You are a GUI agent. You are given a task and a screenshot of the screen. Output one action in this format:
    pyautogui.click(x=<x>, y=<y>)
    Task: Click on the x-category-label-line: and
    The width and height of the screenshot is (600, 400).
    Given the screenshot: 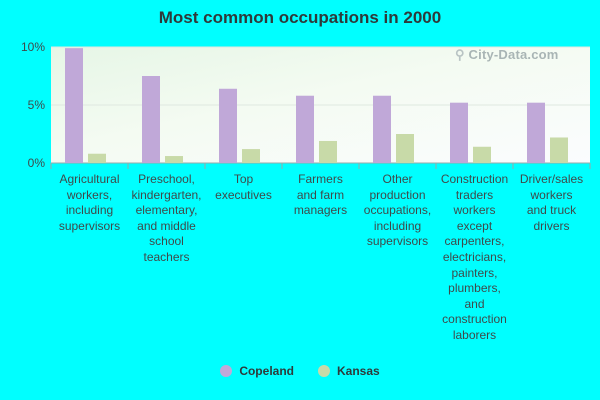 What is the action you would take?
    pyautogui.click(x=474, y=303)
    